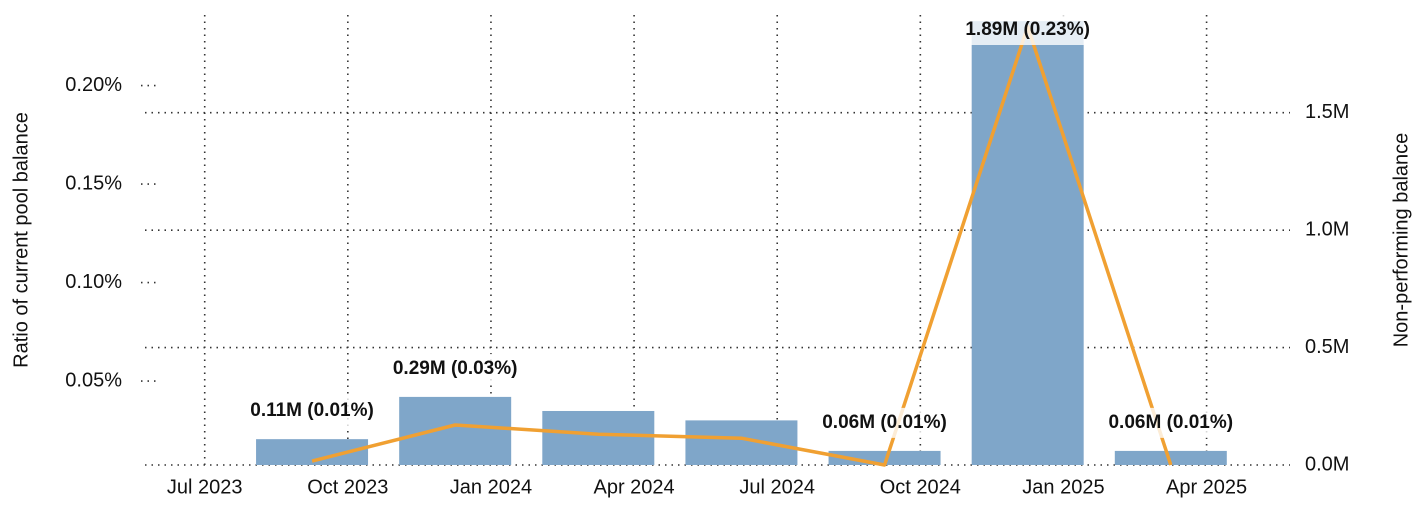  Describe the element at coordinates (93, 380) in the screenshot. I see `y-tick-label: 0.05%` at that location.